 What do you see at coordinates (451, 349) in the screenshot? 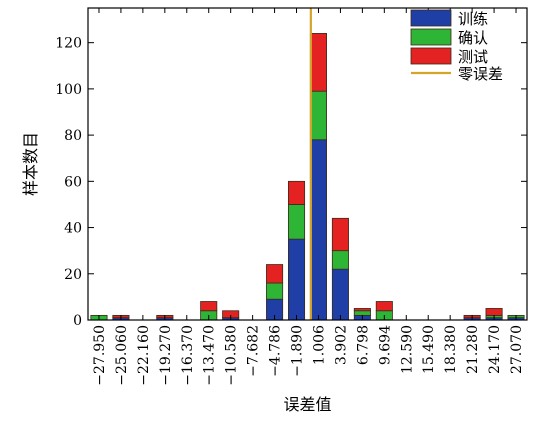
I see `x-tick-label: 18.380` at bounding box center [451, 349].